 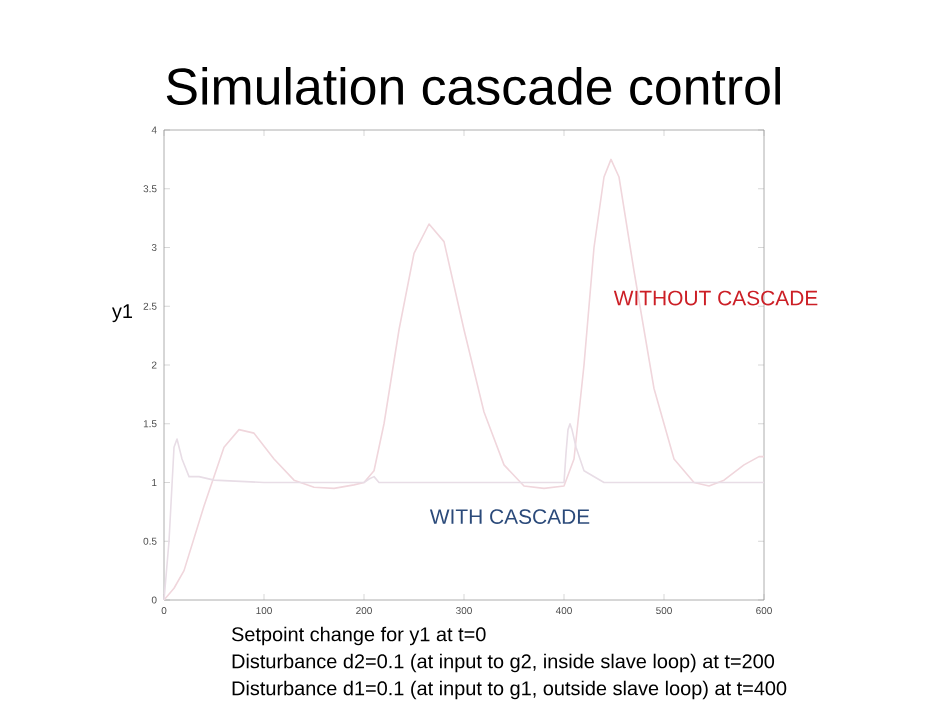 What do you see at coordinates (509, 516) in the screenshot?
I see `series-label: WITH CASCADE` at bounding box center [509, 516].